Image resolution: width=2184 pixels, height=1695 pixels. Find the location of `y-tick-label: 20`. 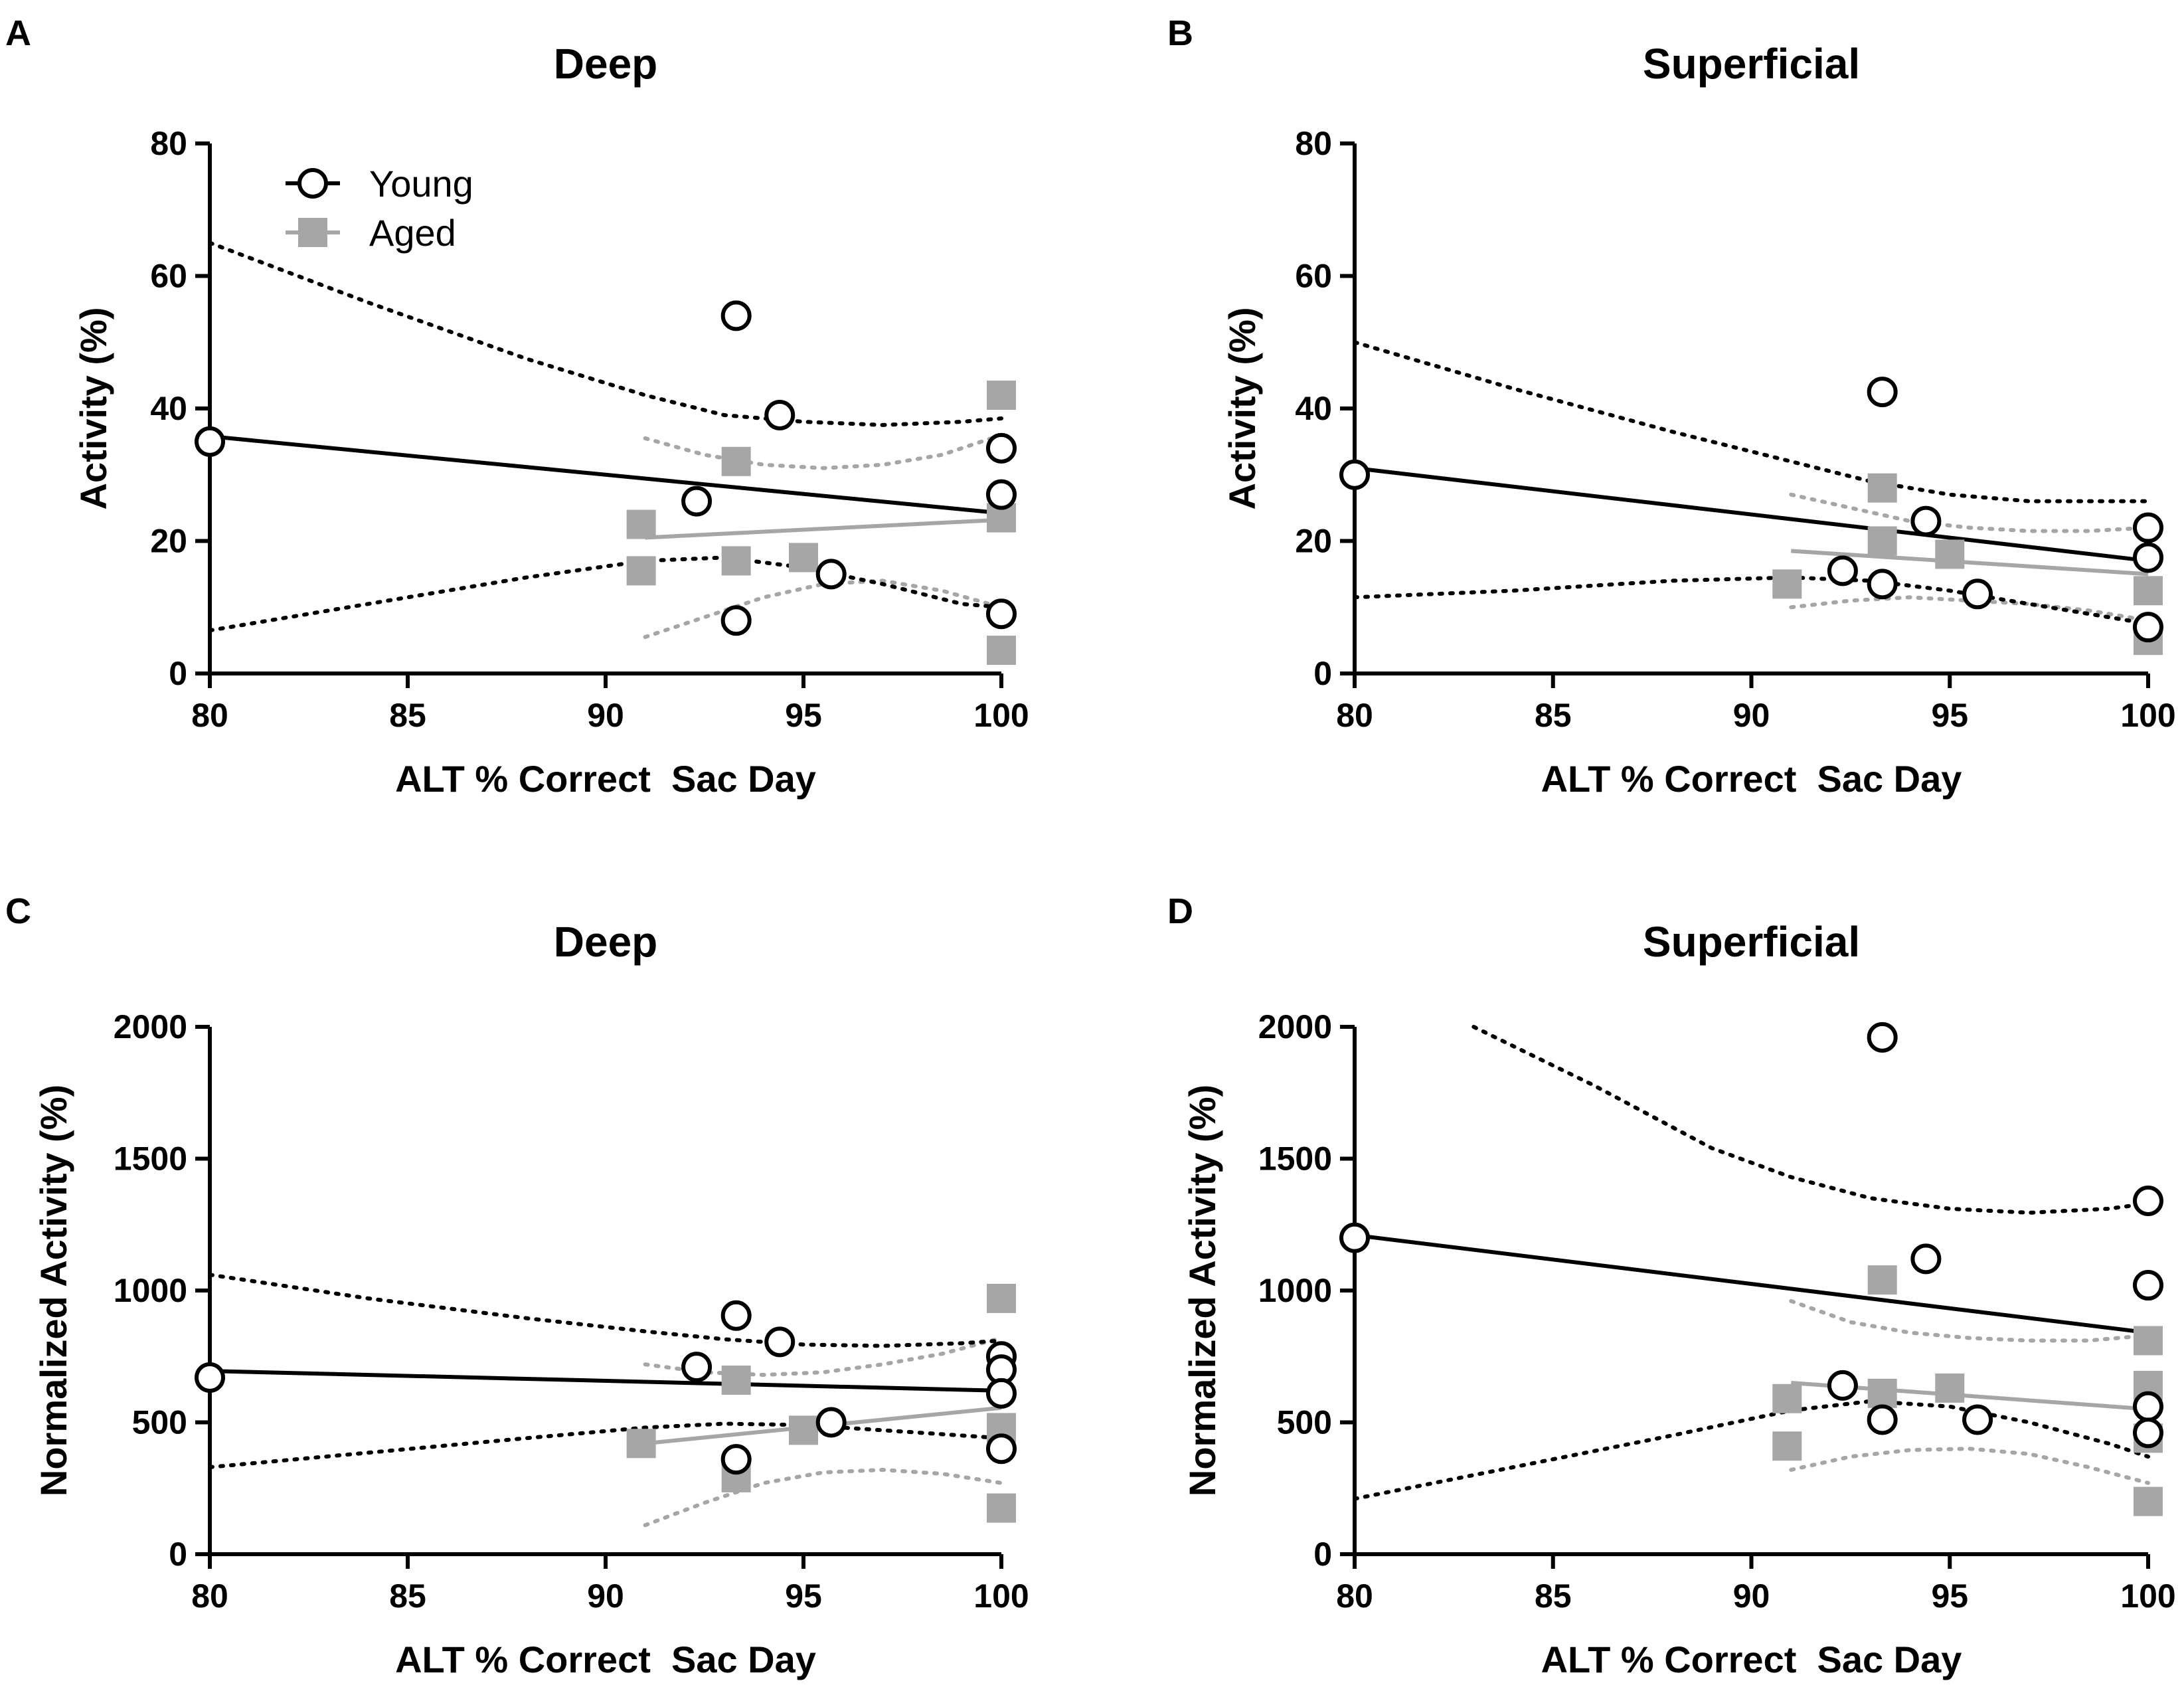

y-tick-label: 20 is located at coordinates (168, 542).